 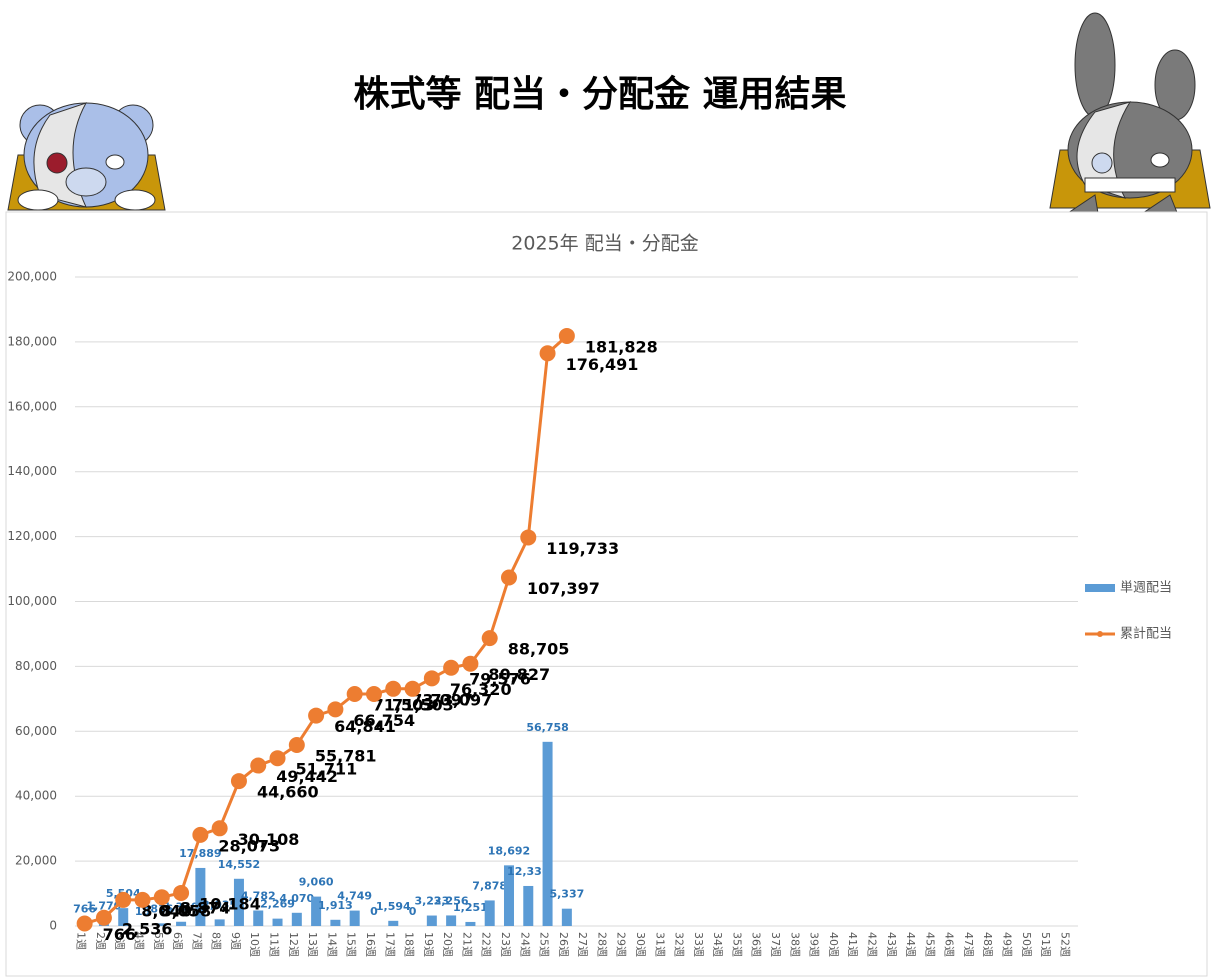 I want to click on bear-mascot, so click(x=86, y=156).